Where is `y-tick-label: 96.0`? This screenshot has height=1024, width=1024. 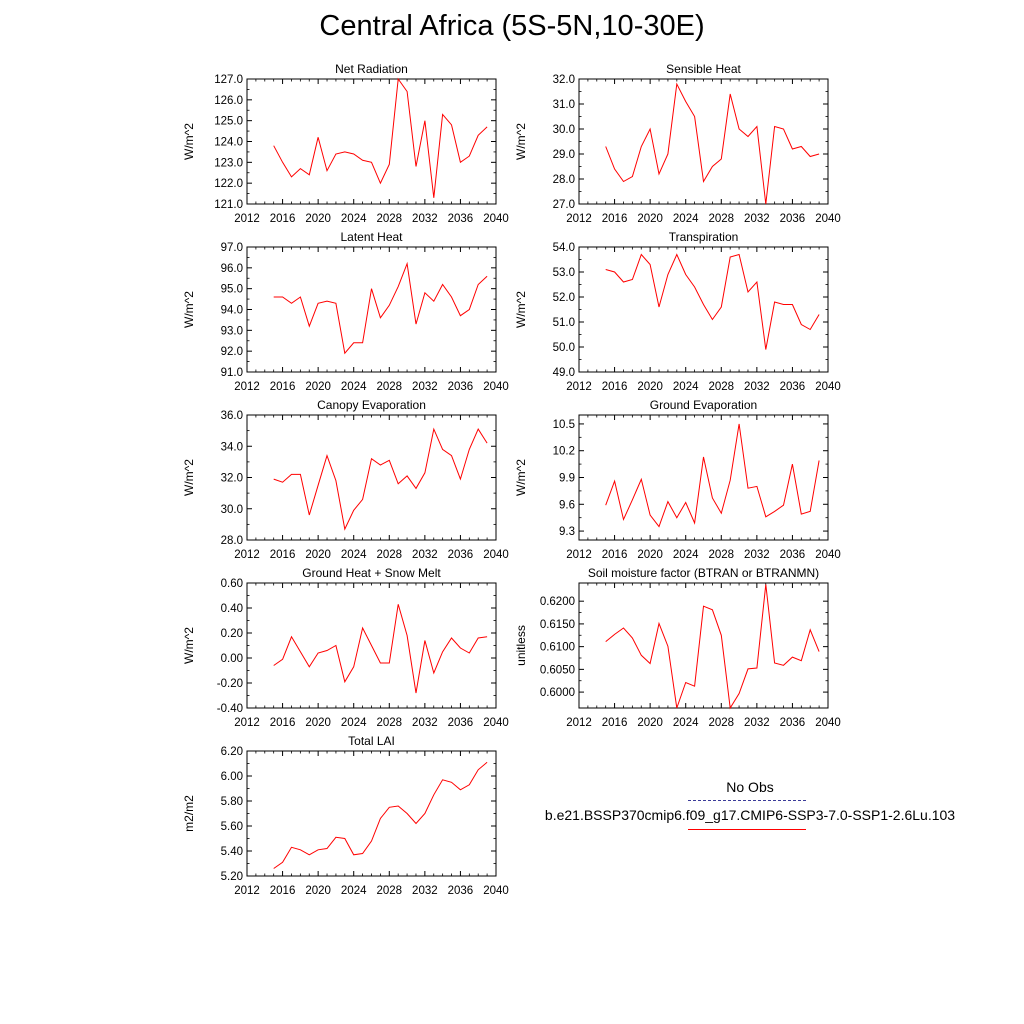 y-tick-label: 96.0 is located at coordinates (232, 269).